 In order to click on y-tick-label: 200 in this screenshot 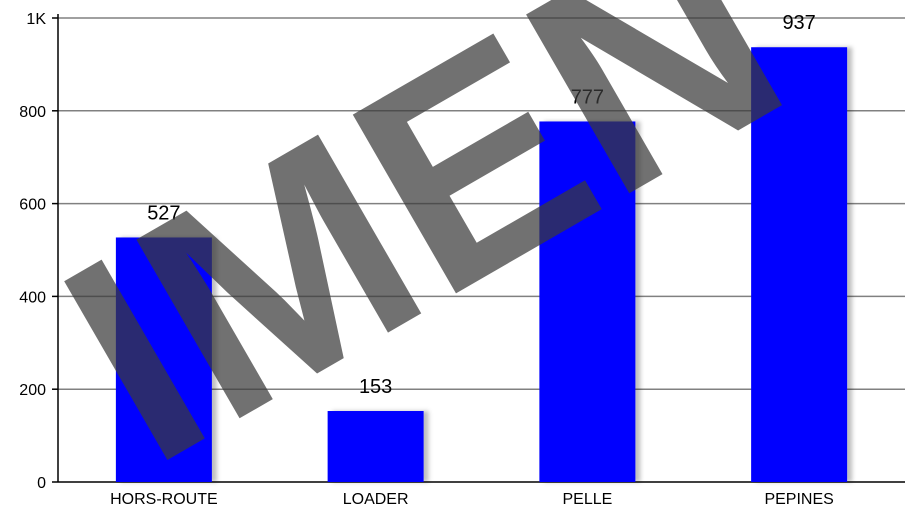, I will do `click(32, 390)`.